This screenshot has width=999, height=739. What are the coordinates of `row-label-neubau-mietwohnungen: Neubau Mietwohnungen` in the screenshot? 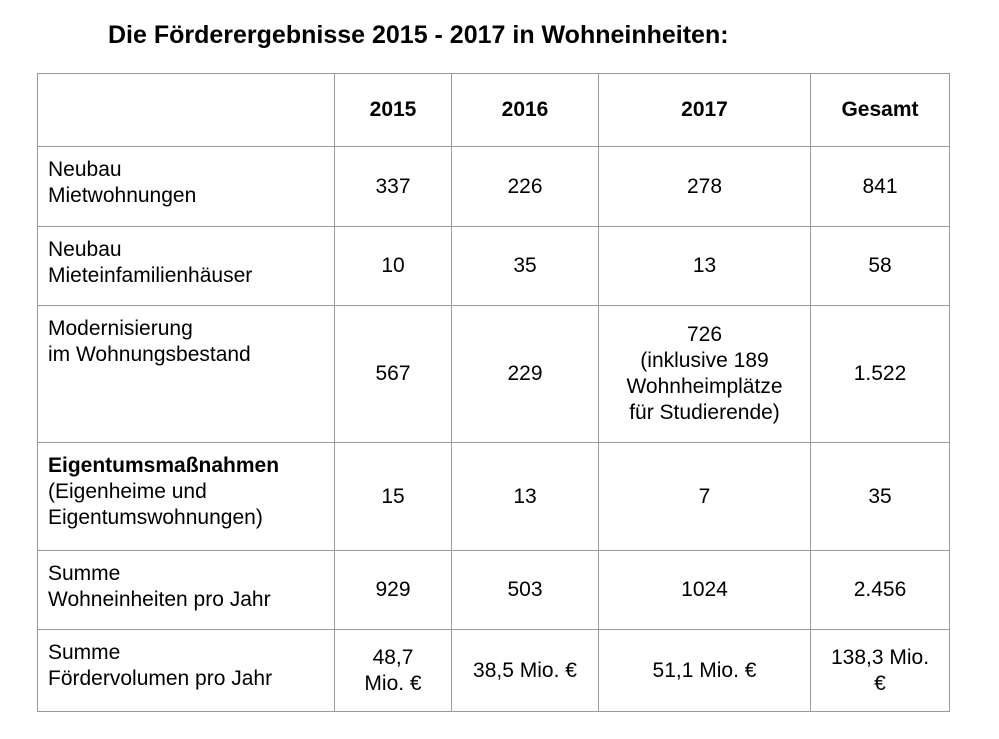 It's located at (186, 186).